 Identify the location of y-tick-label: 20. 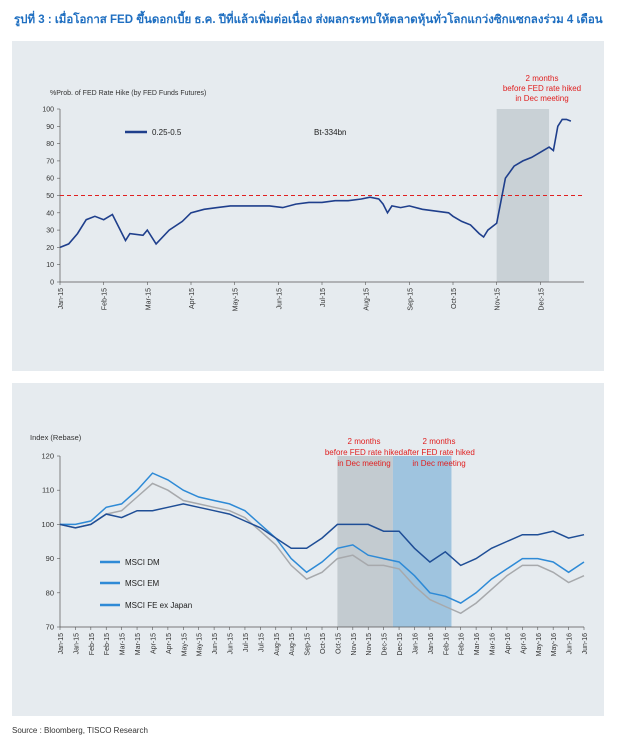
(50, 248).